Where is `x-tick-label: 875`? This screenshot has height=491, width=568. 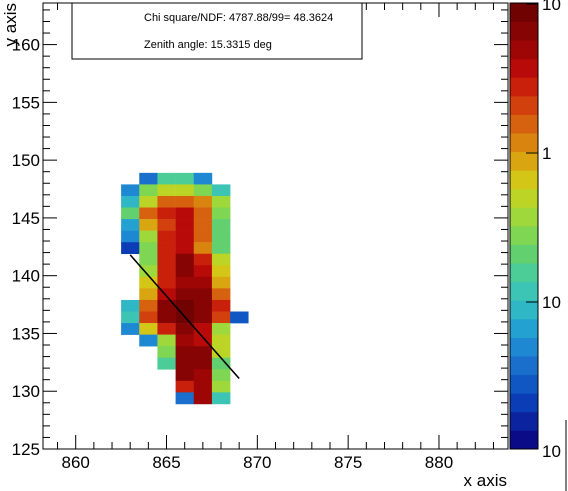
x-tick-label: 875 is located at coordinates (348, 462).